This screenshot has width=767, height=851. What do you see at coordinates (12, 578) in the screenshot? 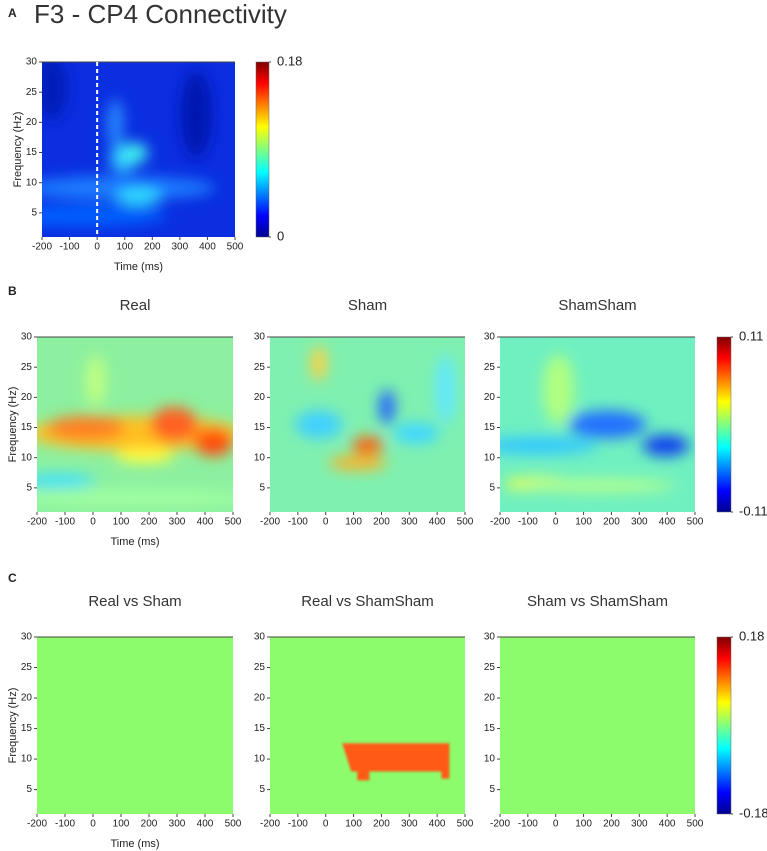
I see `panel-label: C` at bounding box center [12, 578].